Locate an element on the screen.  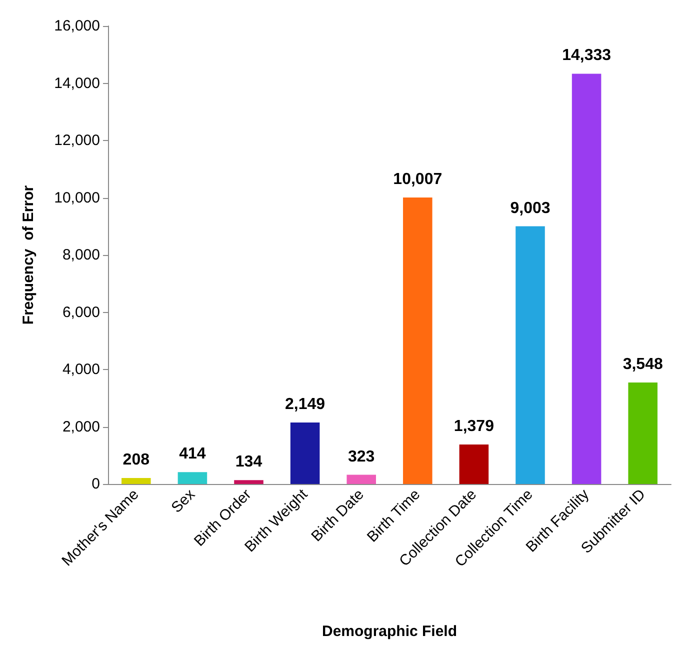
data-label: 2,149 is located at coordinates (305, 404).